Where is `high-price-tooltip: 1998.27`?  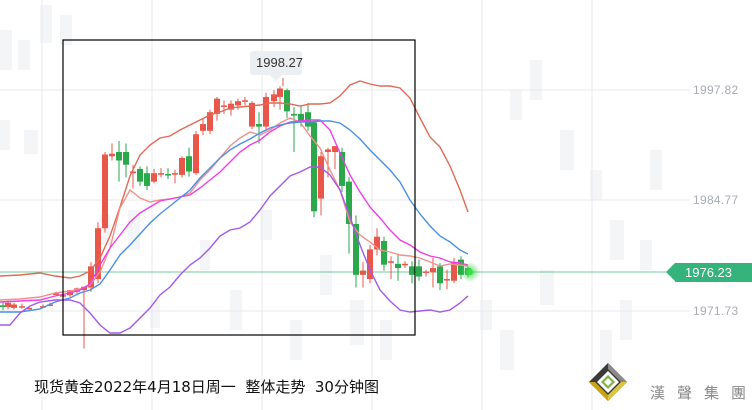
high-price-tooltip: 1998.27 is located at coordinates (276, 66).